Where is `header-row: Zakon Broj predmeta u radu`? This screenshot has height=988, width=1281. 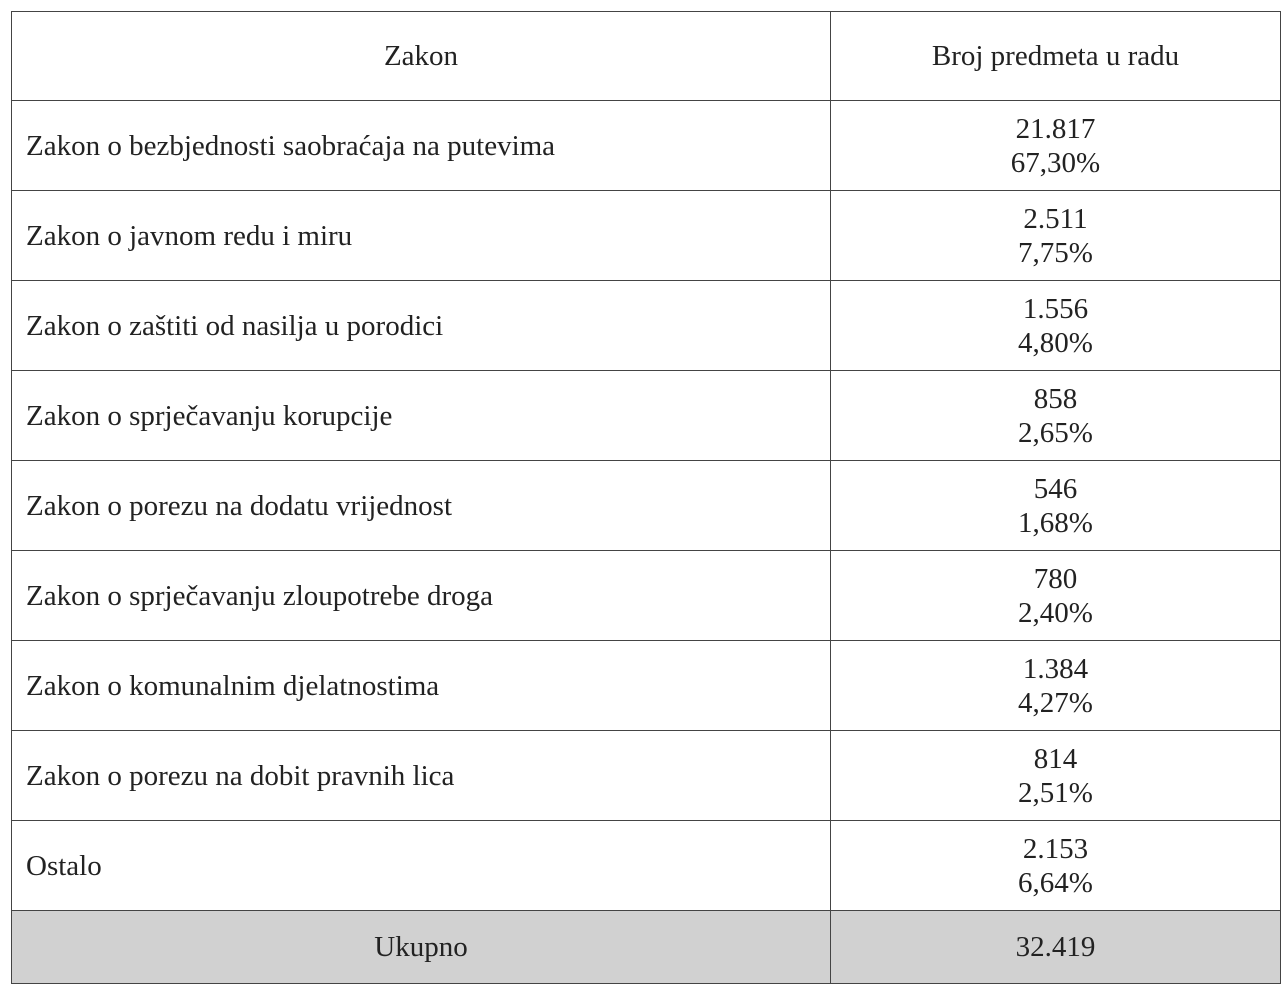
header-row: Zakon Broj predmeta u radu is located at coordinates (646, 56).